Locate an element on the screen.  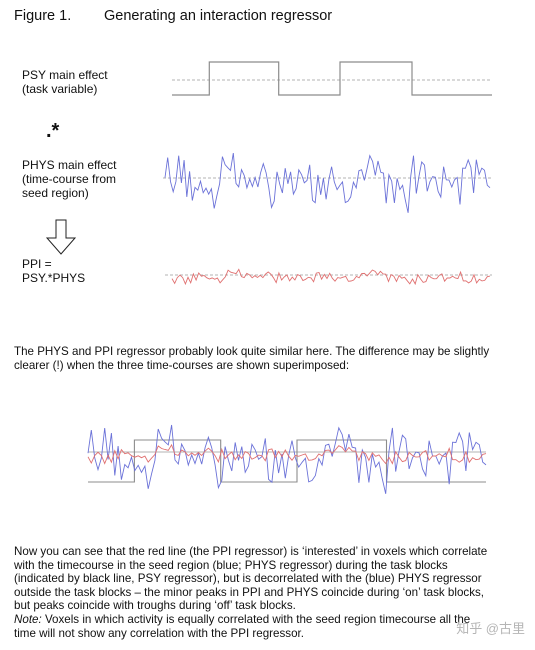
psy-label: PSY main effect (task variable) is located at coordinates (65, 82).